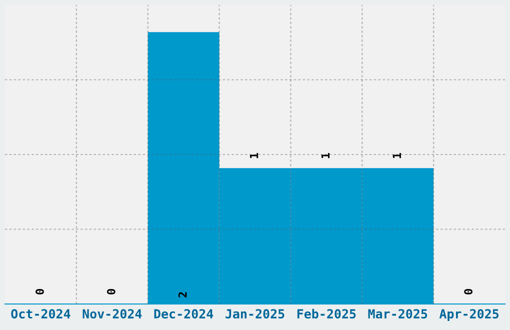 The width and height of the screenshot is (510, 330). What do you see at coordinates (398, 314) in the screenshot?
I see `x-tick-label: Mar-2025` at bounding box center [398, 314].